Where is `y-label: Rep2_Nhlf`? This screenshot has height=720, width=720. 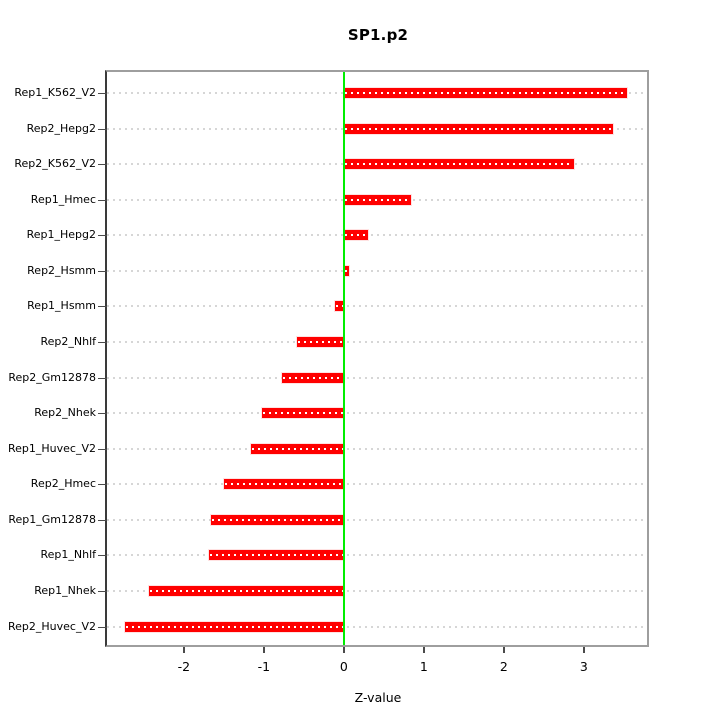 y-label: Rep2_Nhlf is located at coordinates (68, 341).